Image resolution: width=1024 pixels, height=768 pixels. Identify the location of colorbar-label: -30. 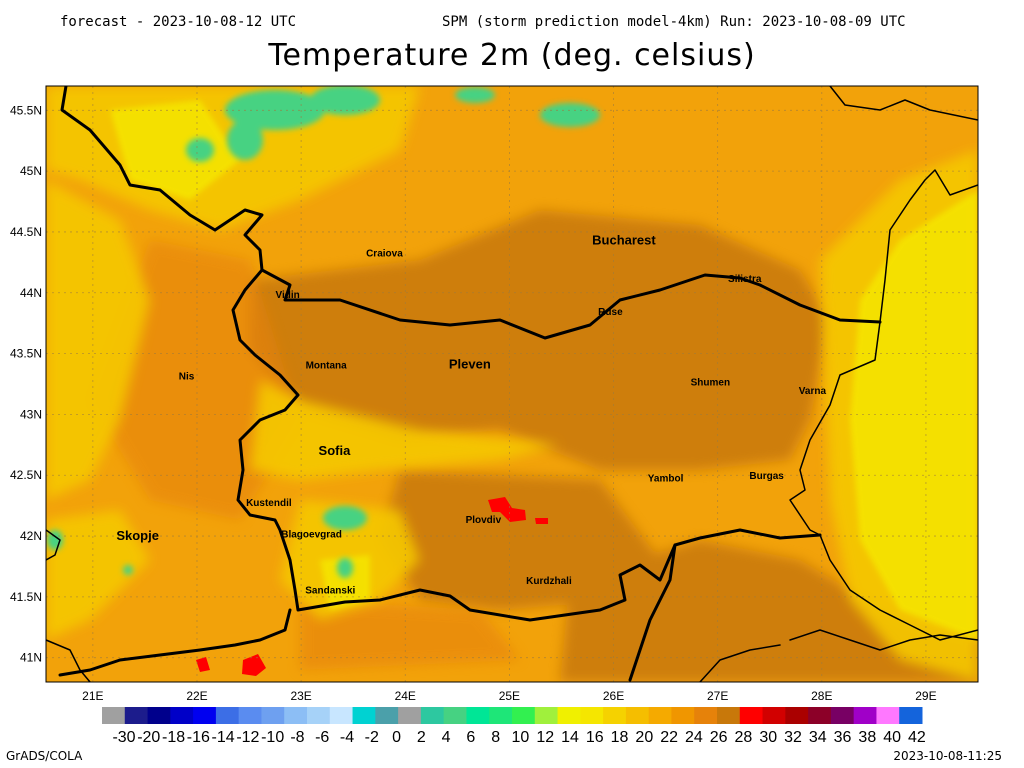
(123, 737).